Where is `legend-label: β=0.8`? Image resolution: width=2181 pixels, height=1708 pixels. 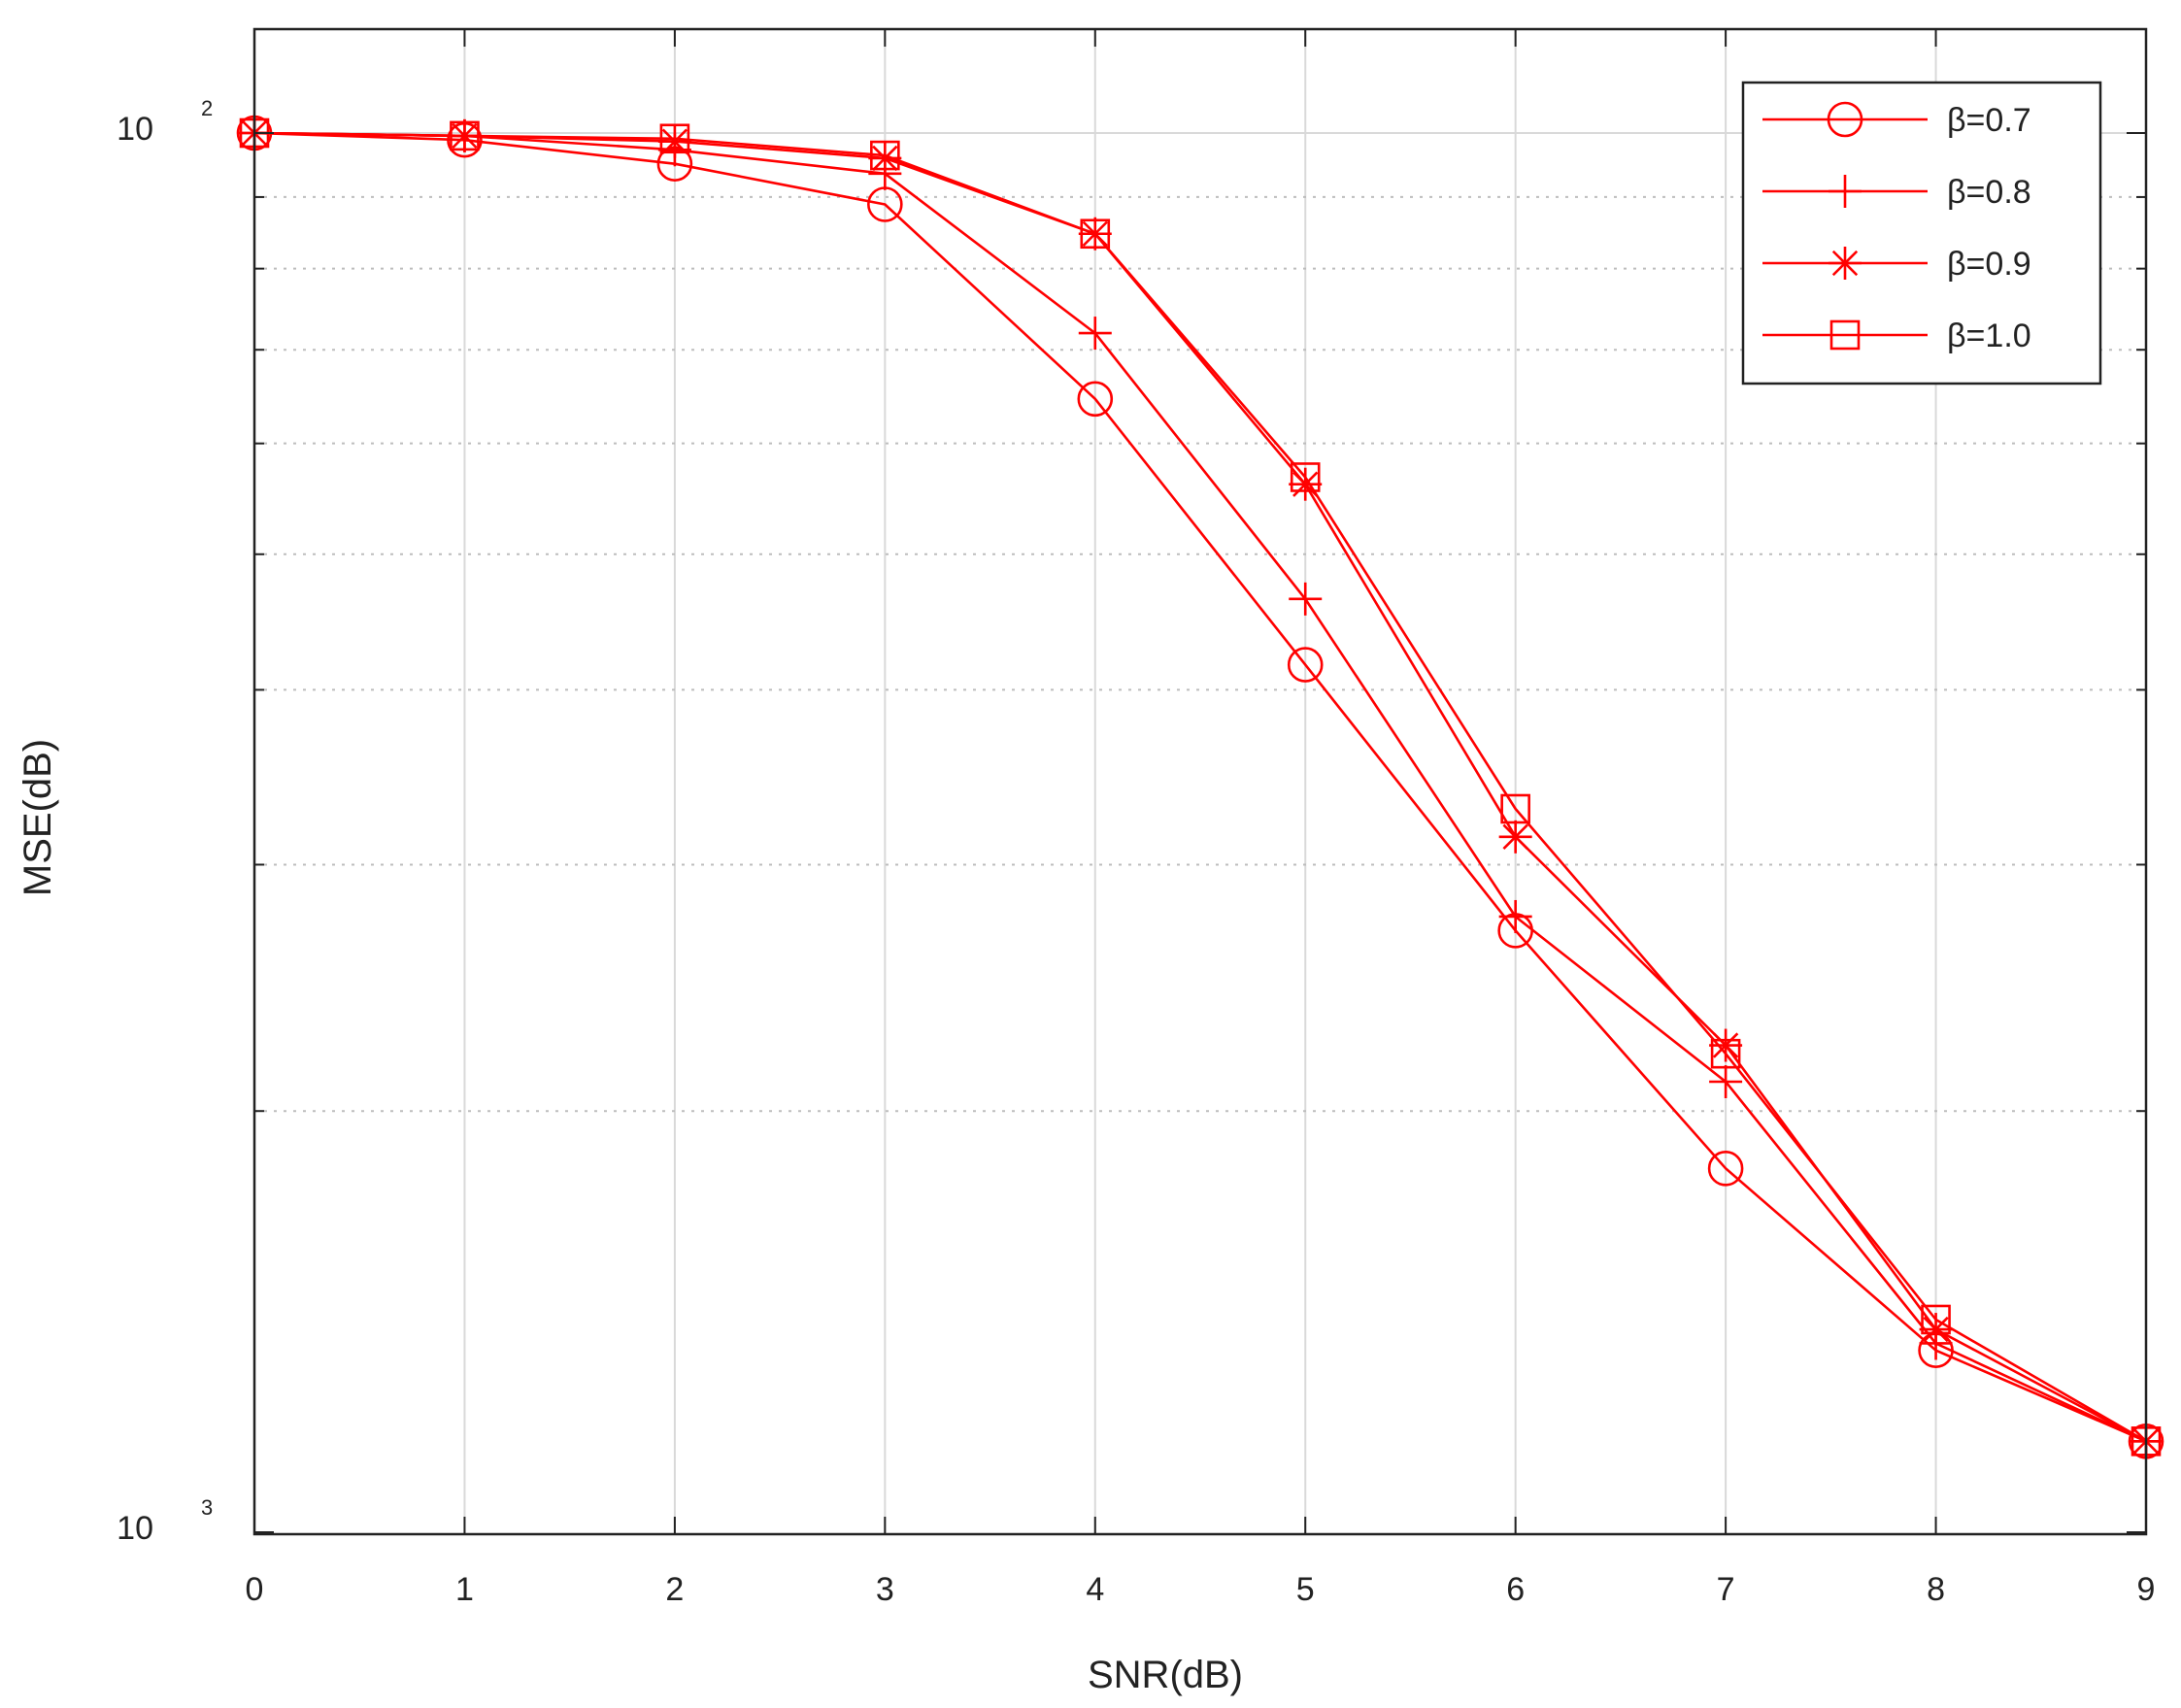
legend-label: β=0.8 is located at coordinates (1989, 192).